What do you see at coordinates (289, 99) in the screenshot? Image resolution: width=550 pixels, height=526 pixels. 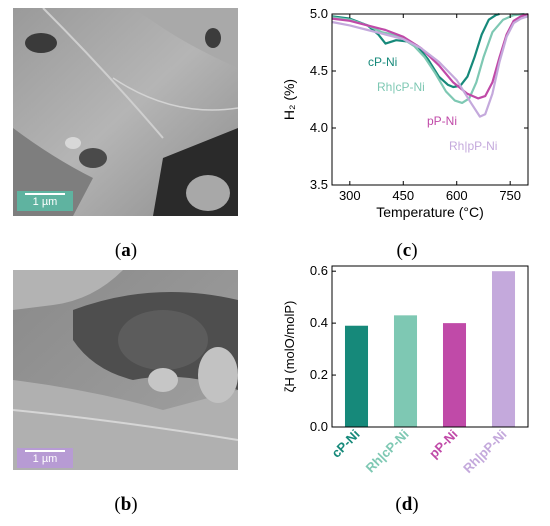 I see `y-axis-label: H₂ (%)` at bounding box center [289, 99].